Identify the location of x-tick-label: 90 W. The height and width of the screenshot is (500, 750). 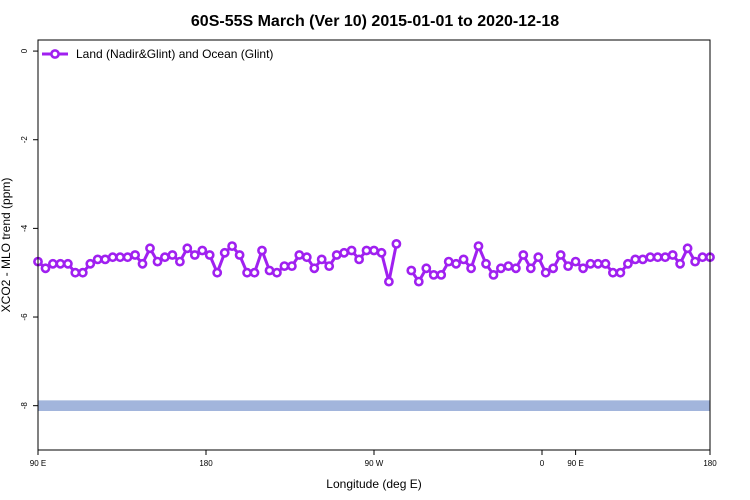
(374, 463).